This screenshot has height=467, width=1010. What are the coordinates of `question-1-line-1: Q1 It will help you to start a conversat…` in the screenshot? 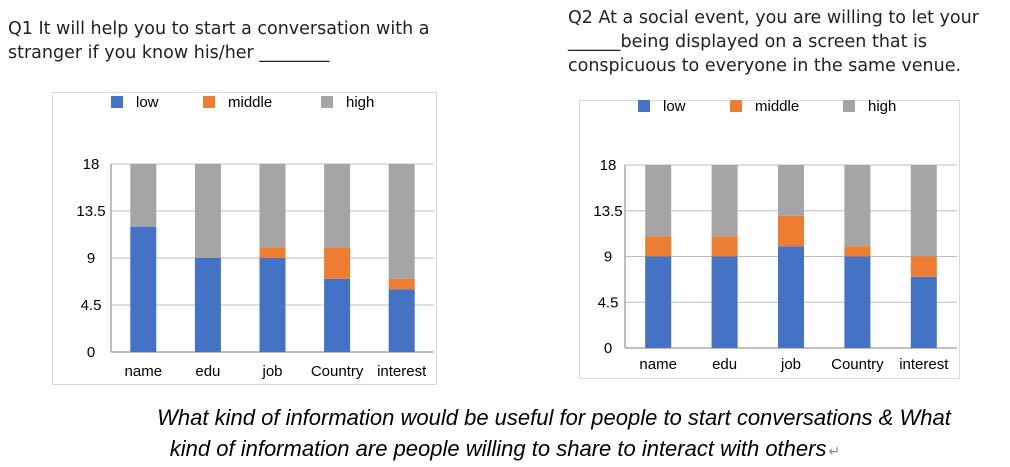 It's located at (219, 29).